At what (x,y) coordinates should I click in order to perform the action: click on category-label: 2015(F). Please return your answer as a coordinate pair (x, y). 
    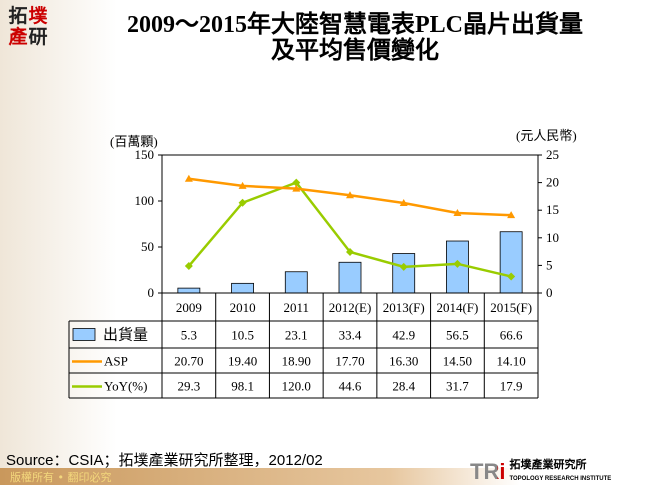
    Looking at the image, I should click on (511, 307).